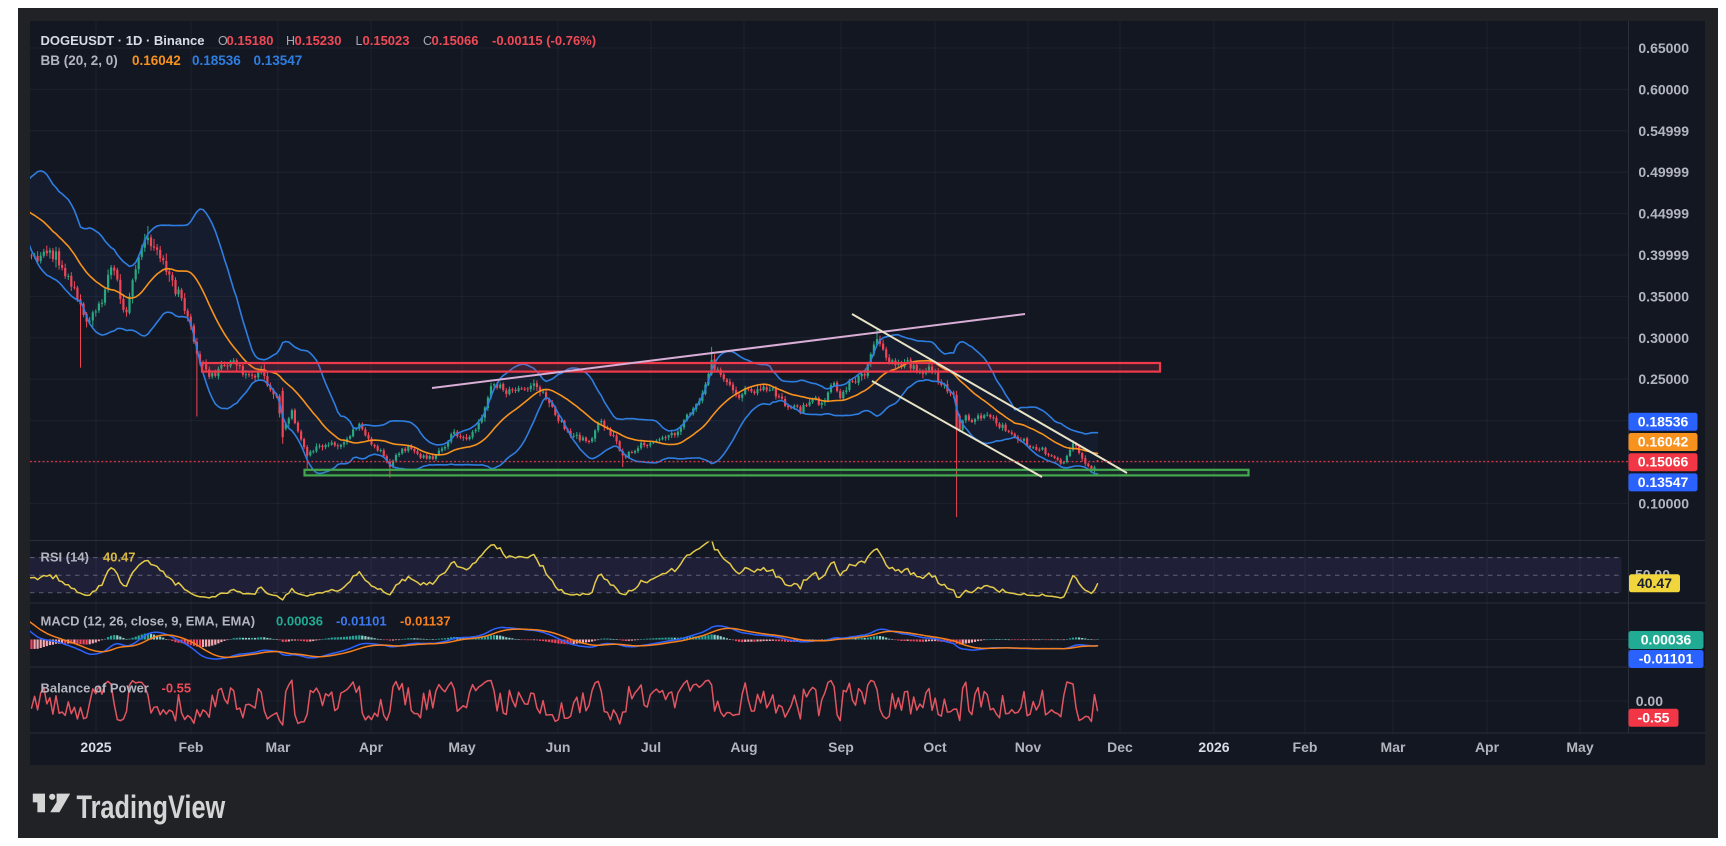 The image size is (1726, 846). Describe the element at coordinates (123, 40) in the screenshot. I see `svg-text: DOGEUSDT · 1D · Binance` at that location.